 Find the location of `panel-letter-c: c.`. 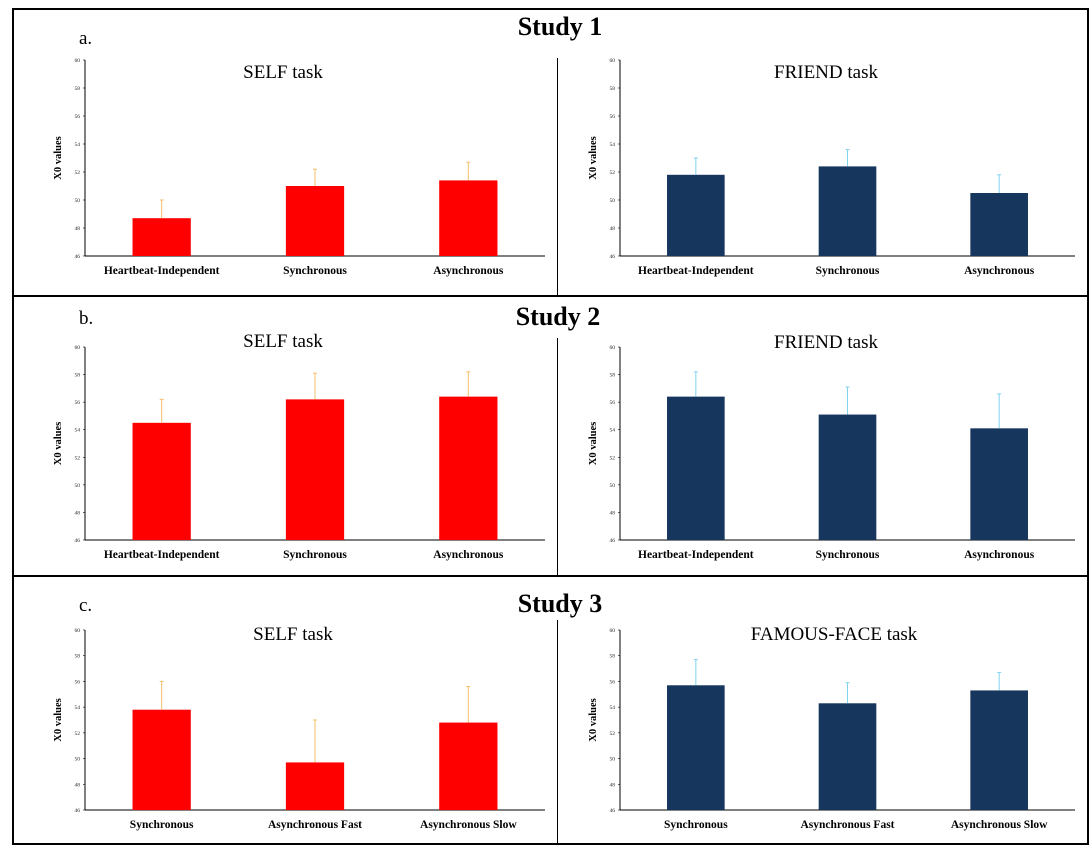

panel-letter-c: c. is located at coordinates (86, 605).